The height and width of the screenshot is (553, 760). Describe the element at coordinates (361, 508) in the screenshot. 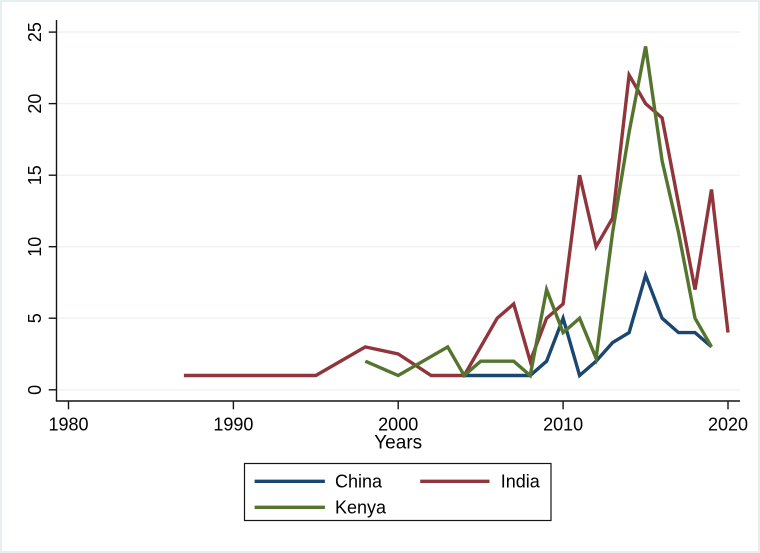

I see `svg-text: Kenya` at that location.